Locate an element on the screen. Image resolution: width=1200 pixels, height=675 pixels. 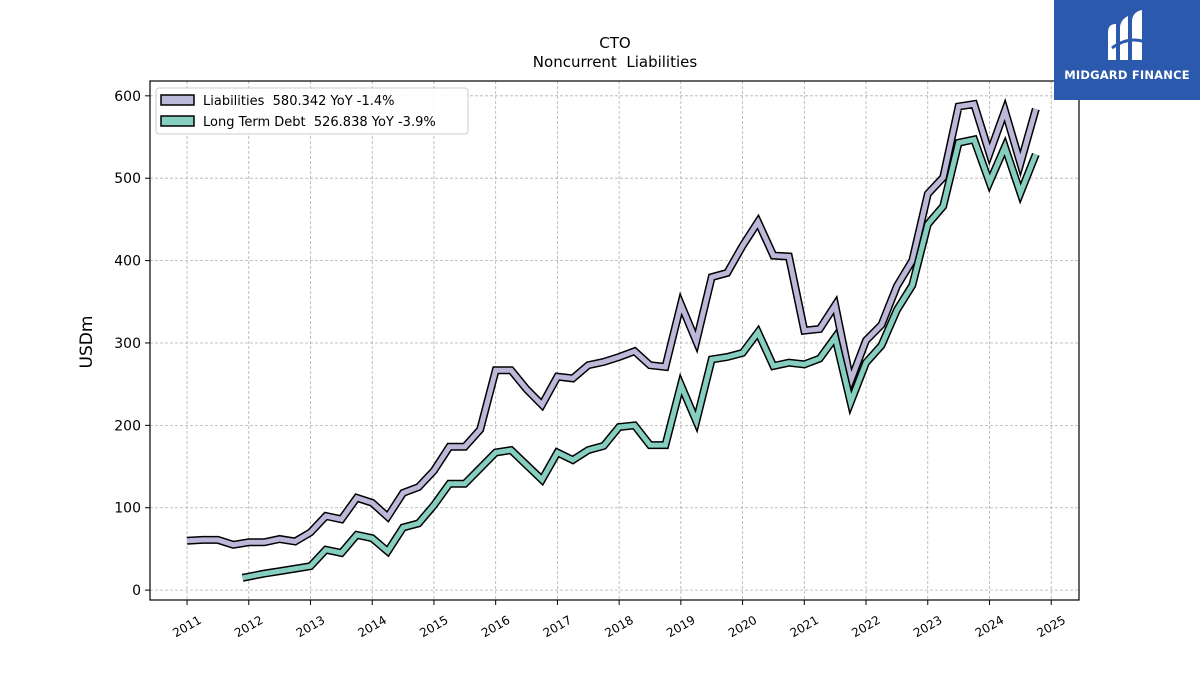
chart-title: CTO is located at coordinates (614, 43).